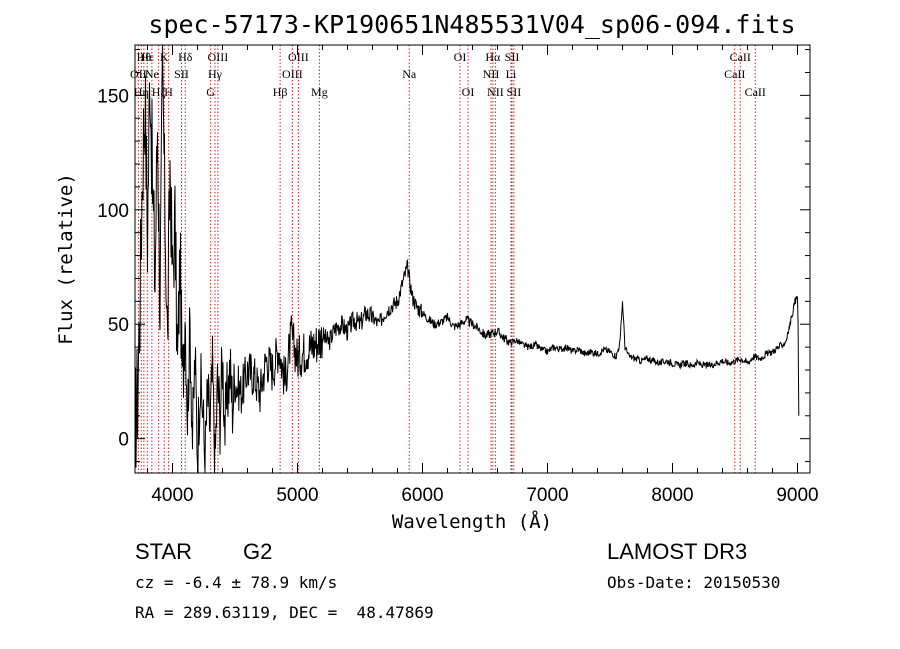 The image size is (900, 649). What do you see at coordinates (511, 74) in the screenshot?
I see `line-id-label: Li` at bounding box center [511, 74].